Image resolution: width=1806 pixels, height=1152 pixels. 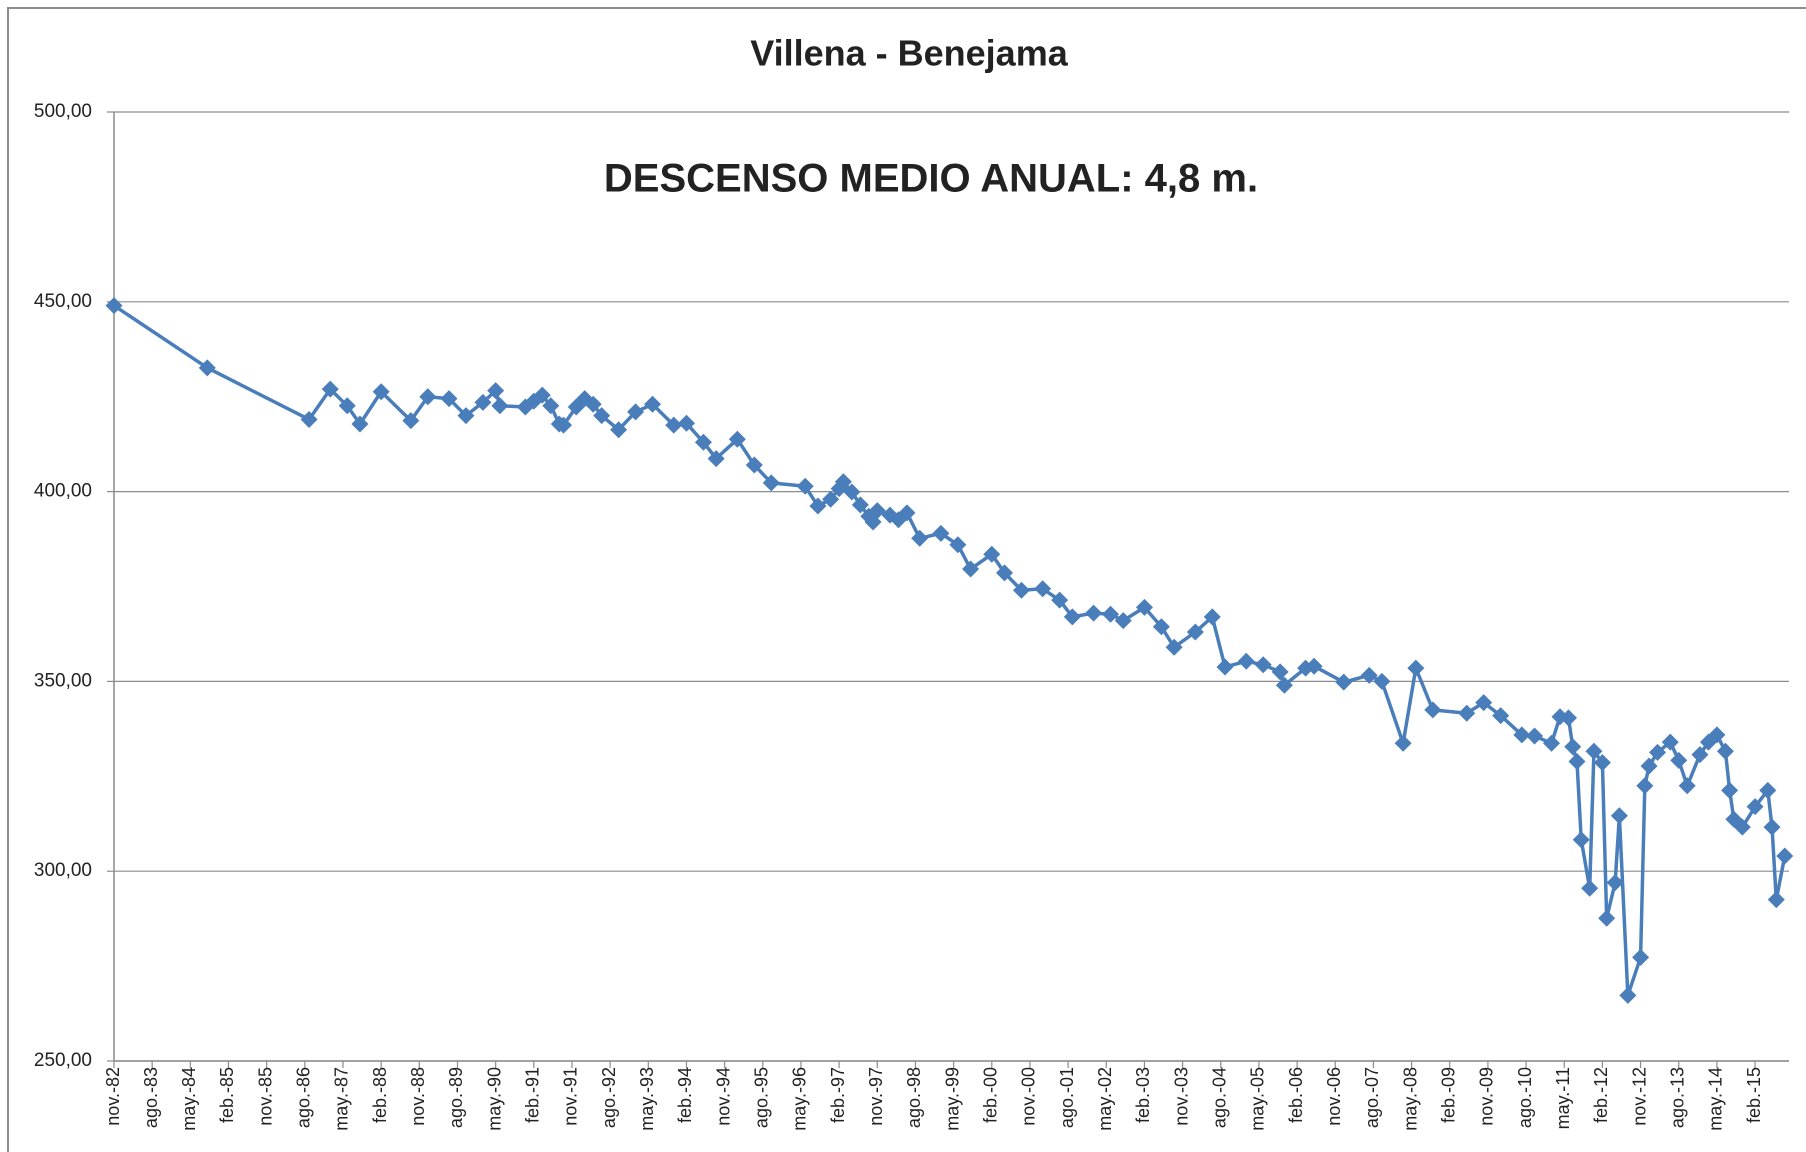 I want to click on x-tick-label: nov.-91, so click(x=571, y=1096).